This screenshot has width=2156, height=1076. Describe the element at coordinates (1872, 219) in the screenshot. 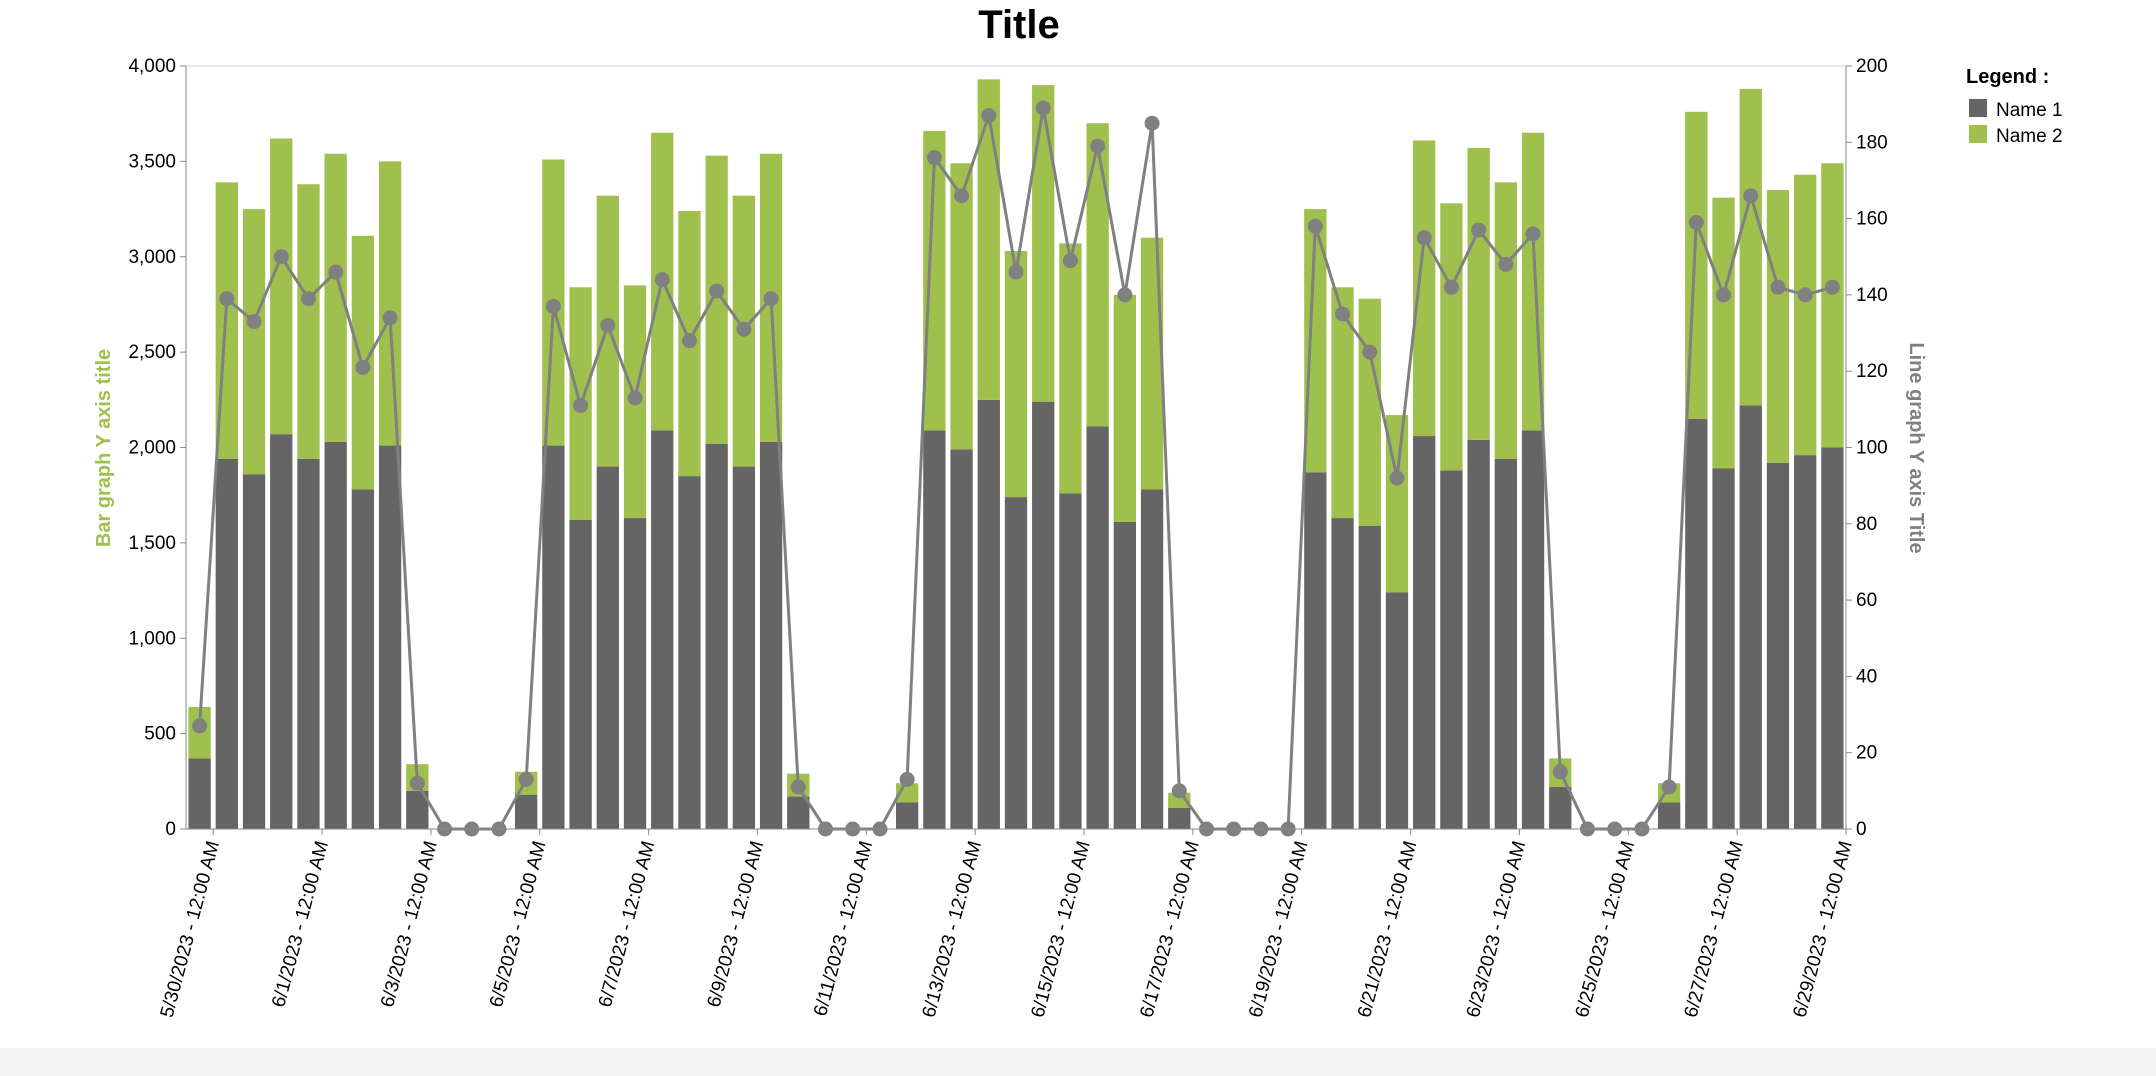

I see `y-right-tick-label: 160` at that location.